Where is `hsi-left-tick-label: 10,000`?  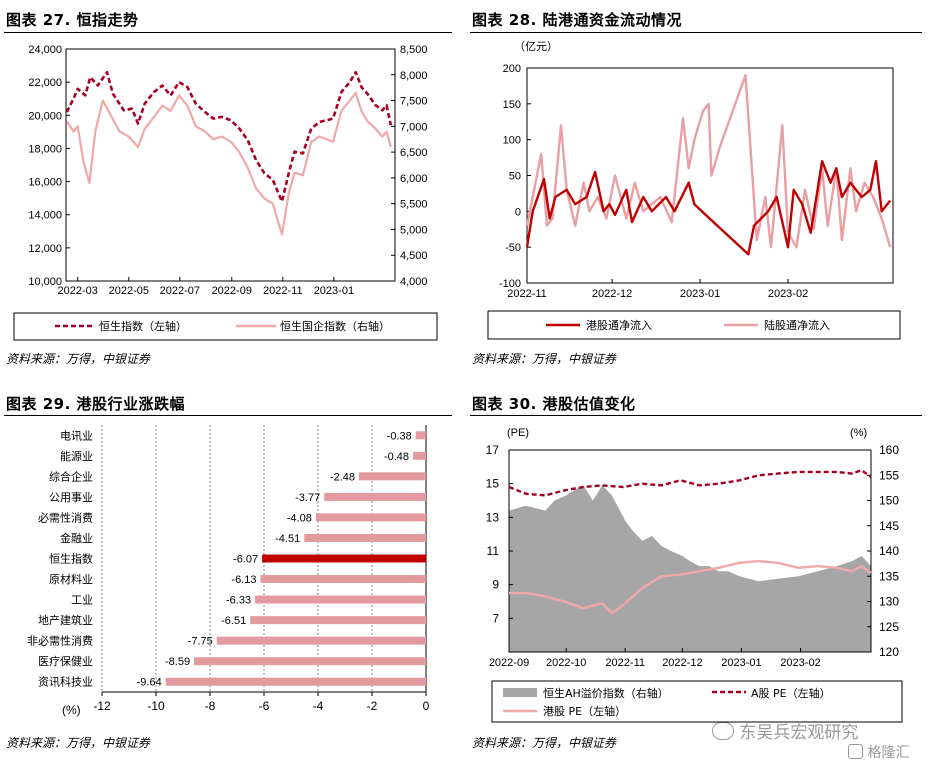
hsi-left-tick-label: 10,000 is located at coordinates (45, 282).